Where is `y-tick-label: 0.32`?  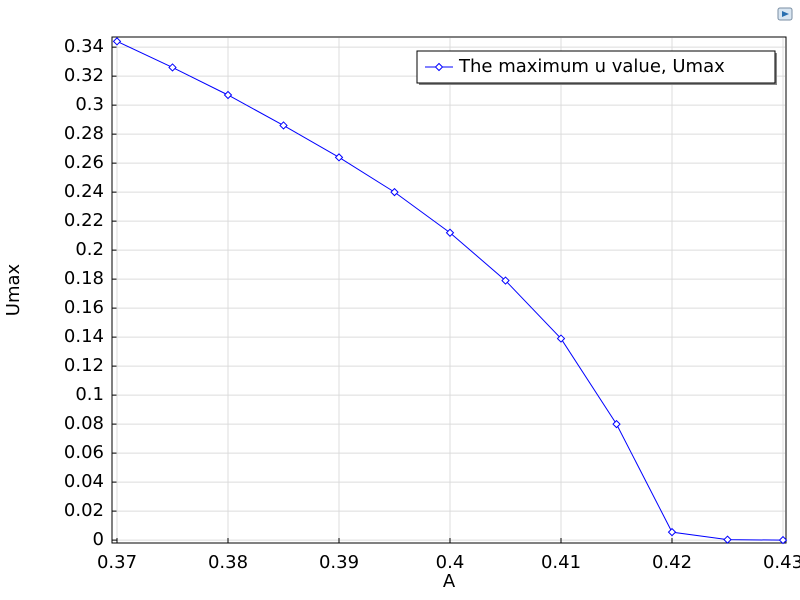
y-tick-label: 0.32 is located at coordinates (84, 75).